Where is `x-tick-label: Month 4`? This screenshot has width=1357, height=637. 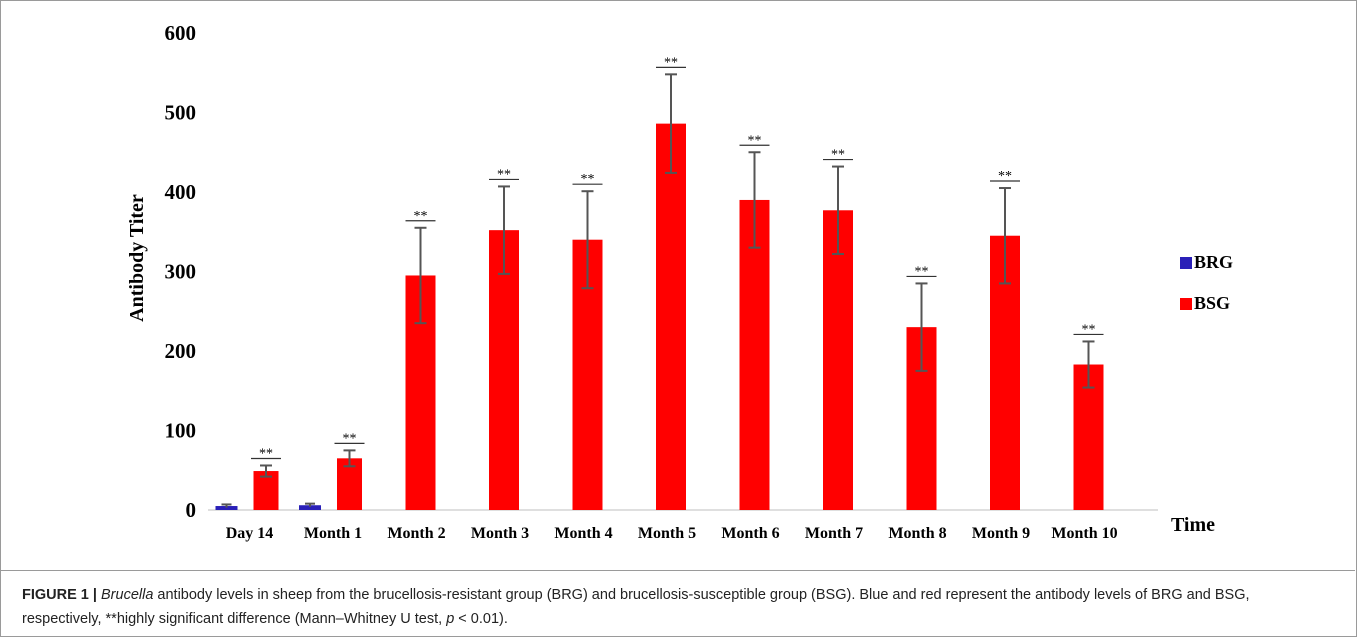 x-tick-label: Month 4 is located at coordinates (583, 533).